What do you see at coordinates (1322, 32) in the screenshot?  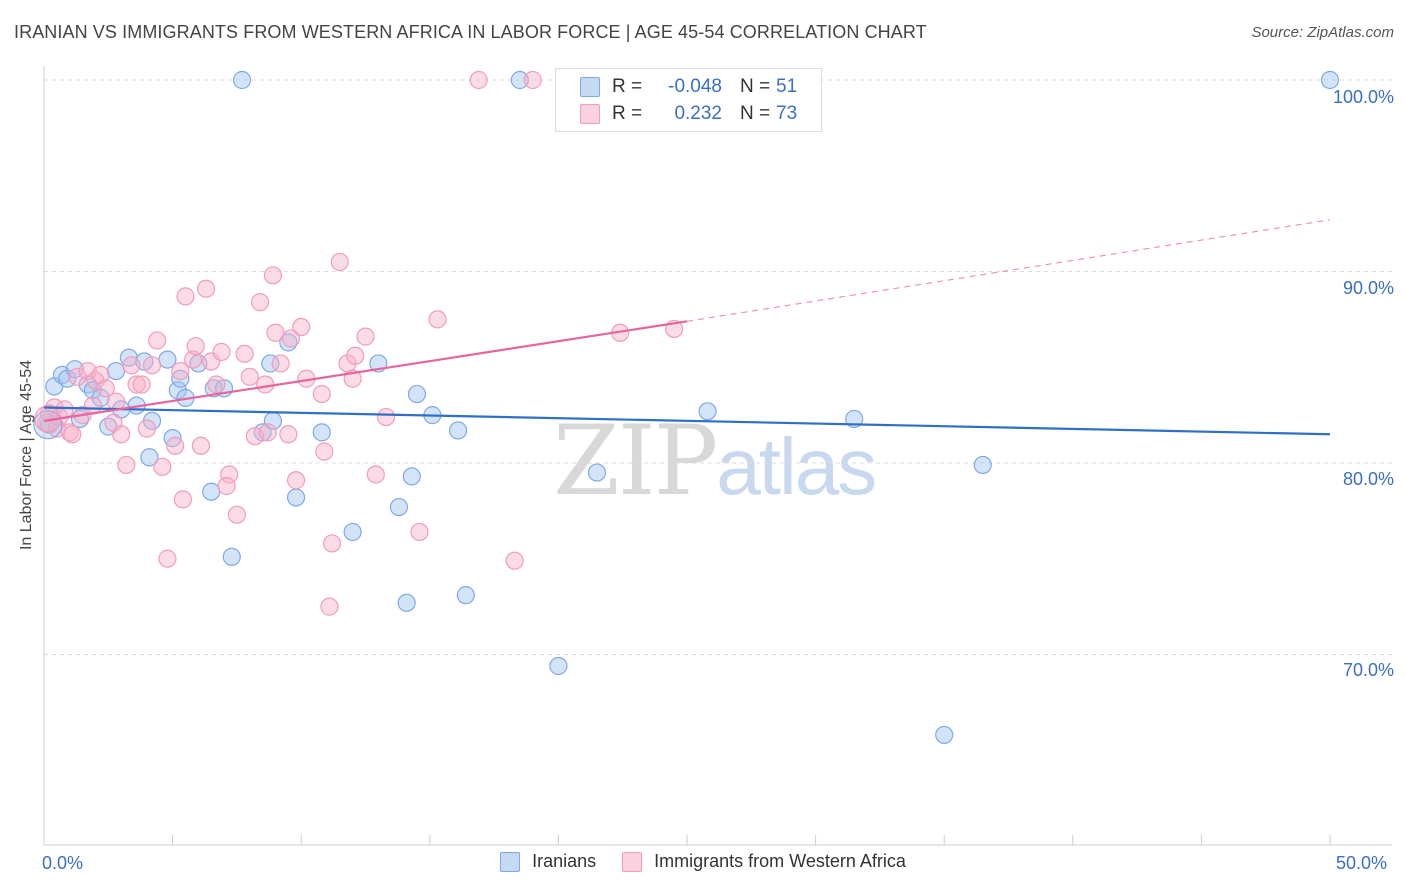 I see `source-label: Source: ZipAtlas.com` at bounding box center [1322, 32].